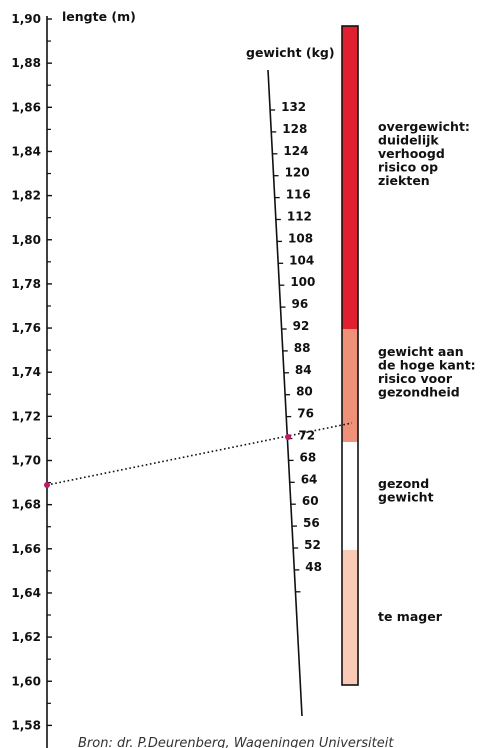  Describe the element at coordinates (408, 140) in the screenshot. I see `zone-label-line: duidelijk` at that location.